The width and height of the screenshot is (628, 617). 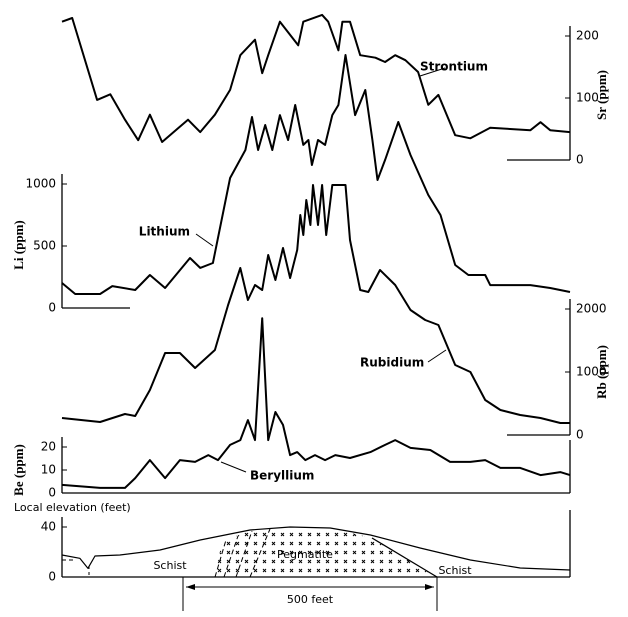 I want to click on series-label: Lithium, so click(x=164, y=232).